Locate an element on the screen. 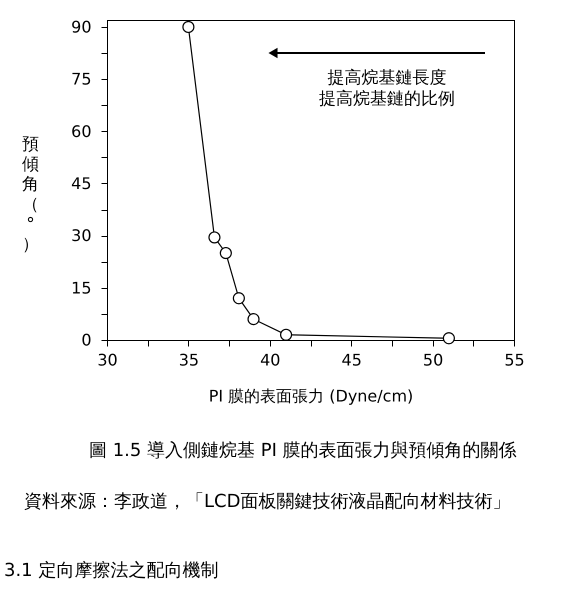  x-tick-label: 45 is located at coordinates (352, 360).